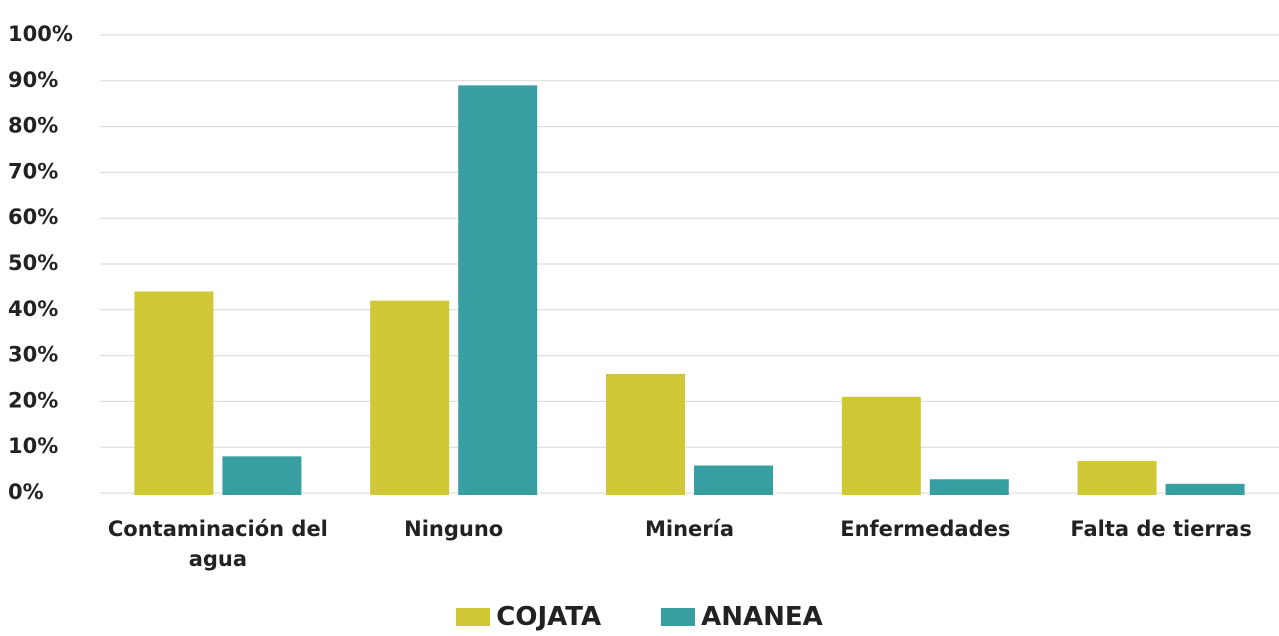 This screenshot has width=1279, height=636. Describe the element at coordinates (762, 617) in the screenshot. I see `legend-label: ANANEA` at that location.